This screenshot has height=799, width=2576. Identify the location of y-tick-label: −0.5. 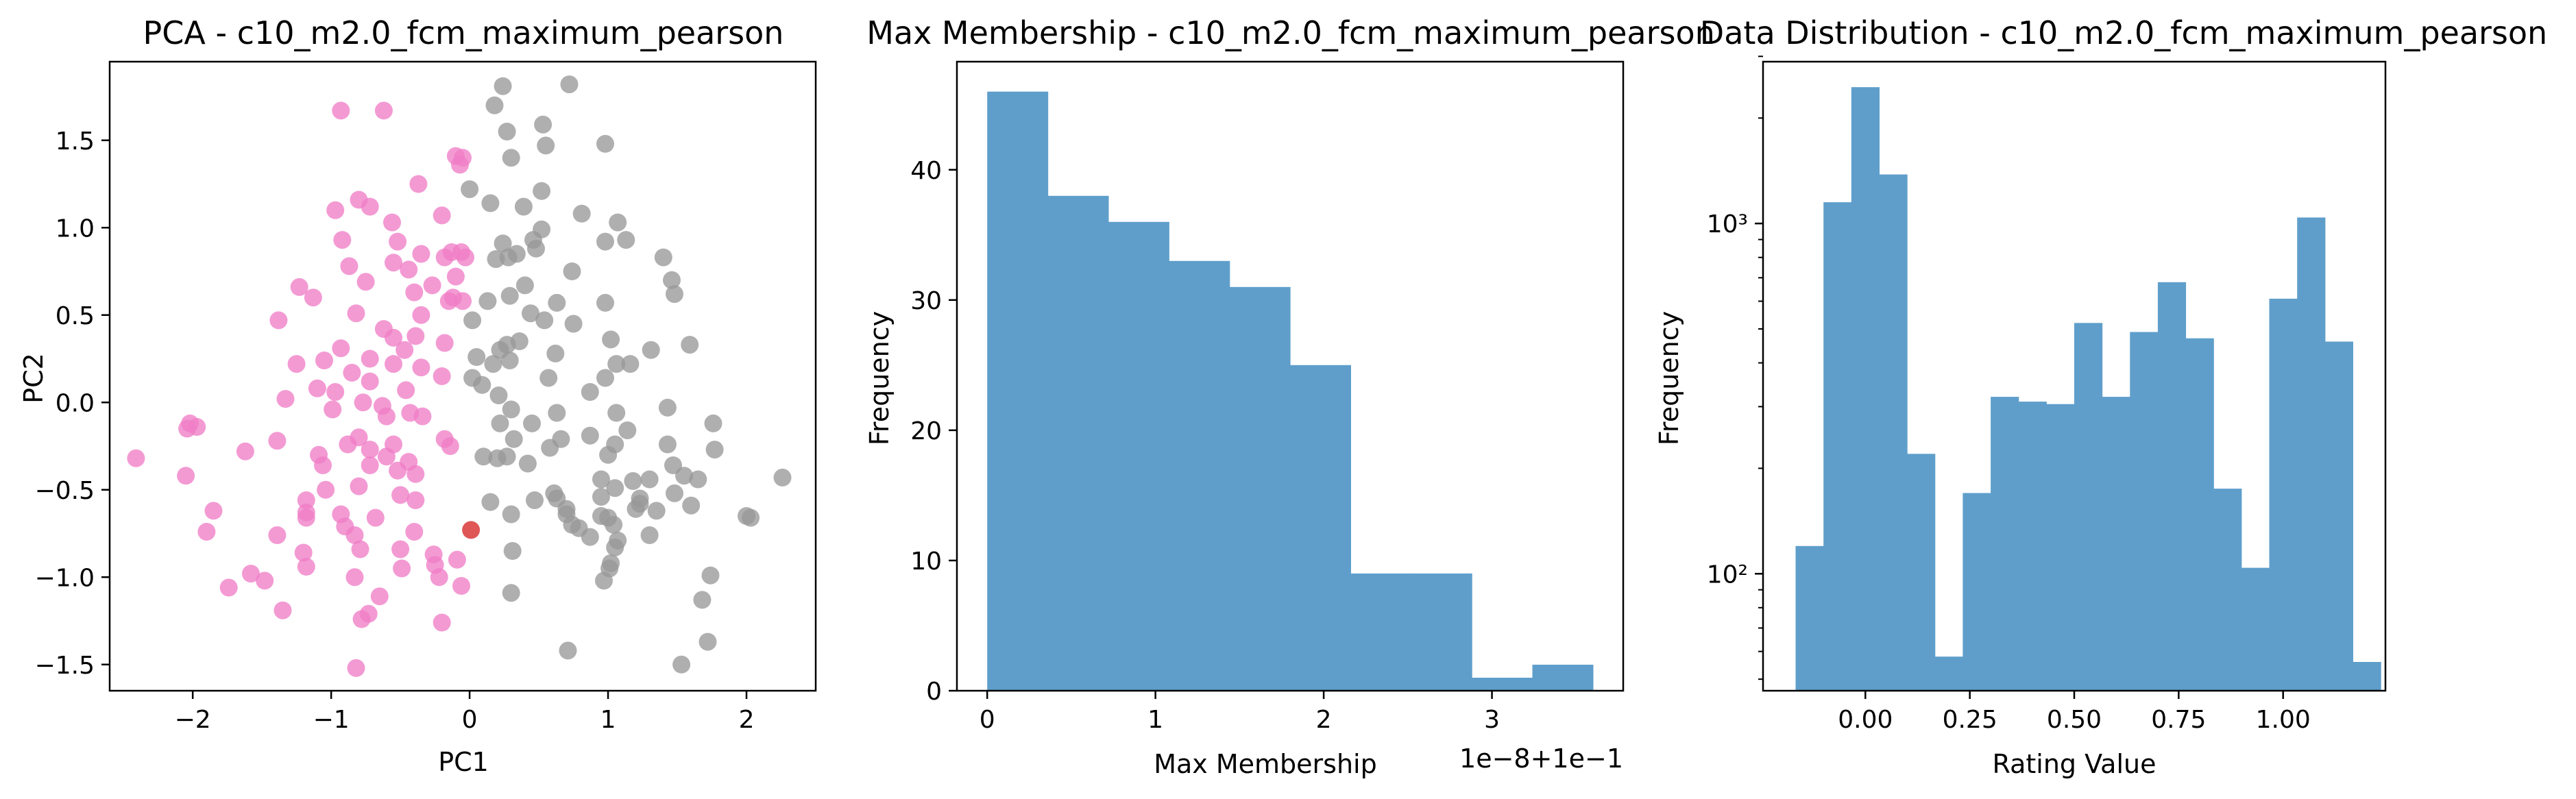
(65, 491).